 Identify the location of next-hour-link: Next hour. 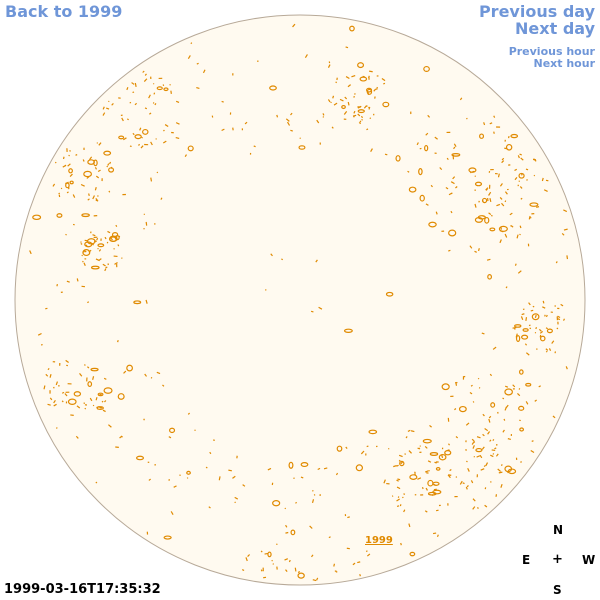
(564, 63).